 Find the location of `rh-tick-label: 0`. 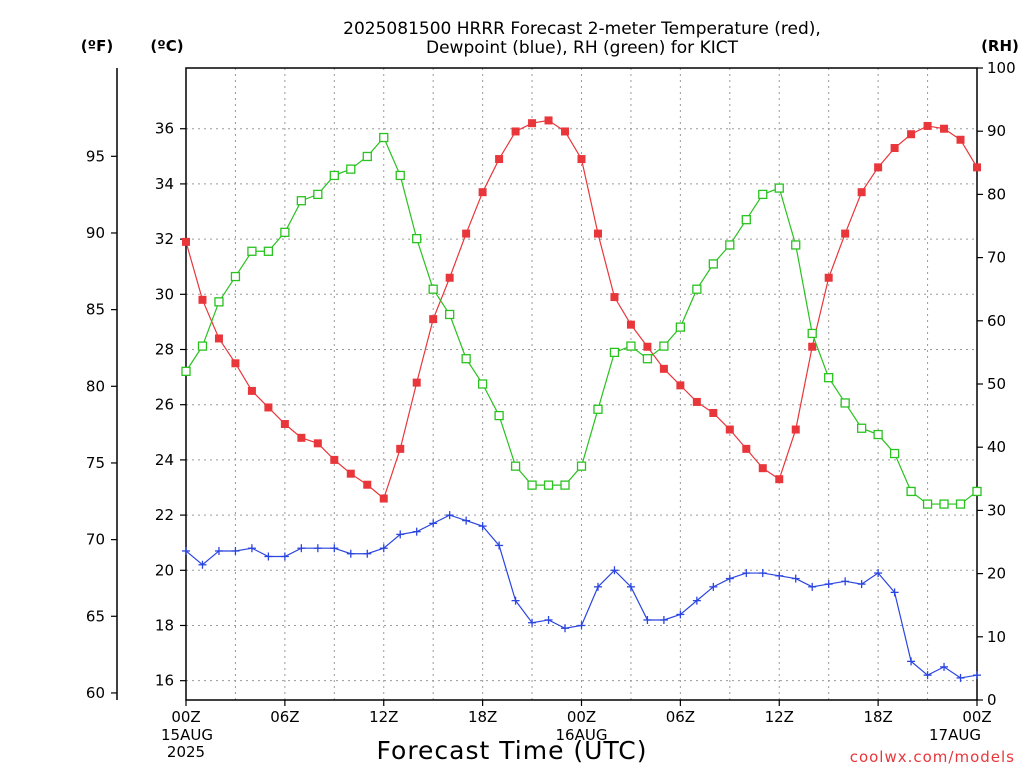

rh-tick-label: 0 is located at coordinates (992, 700).